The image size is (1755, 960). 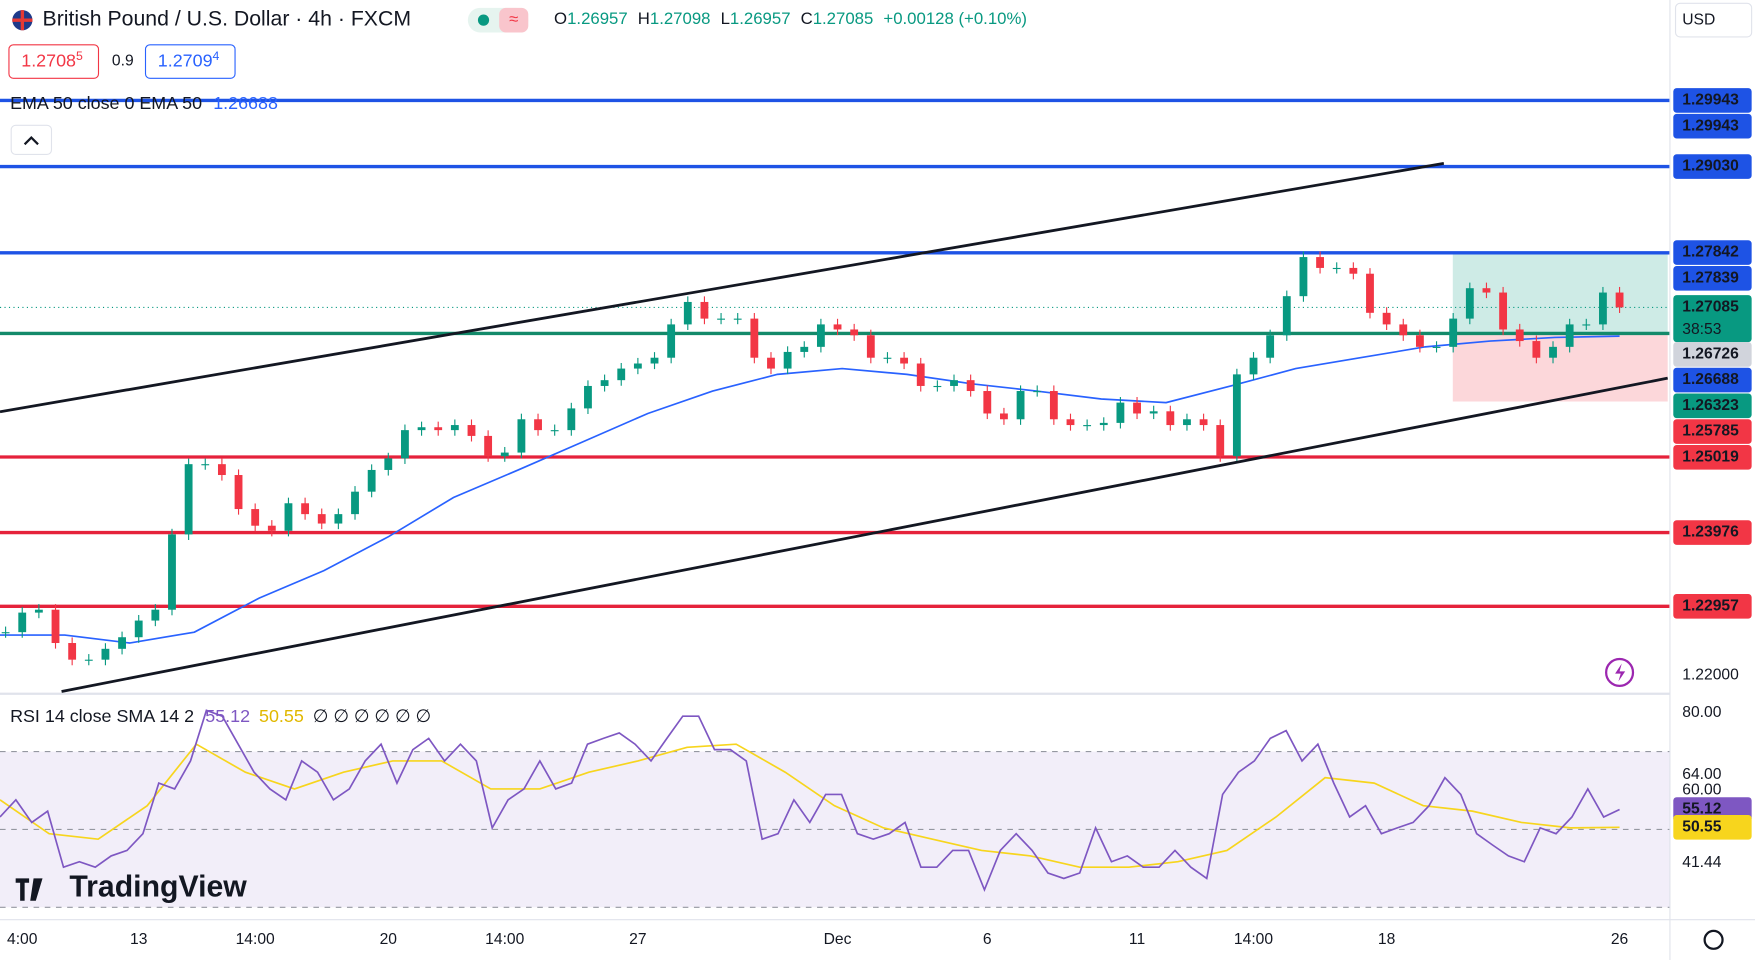 I want to click on time-label: Dec, so click(x=838, y=939).